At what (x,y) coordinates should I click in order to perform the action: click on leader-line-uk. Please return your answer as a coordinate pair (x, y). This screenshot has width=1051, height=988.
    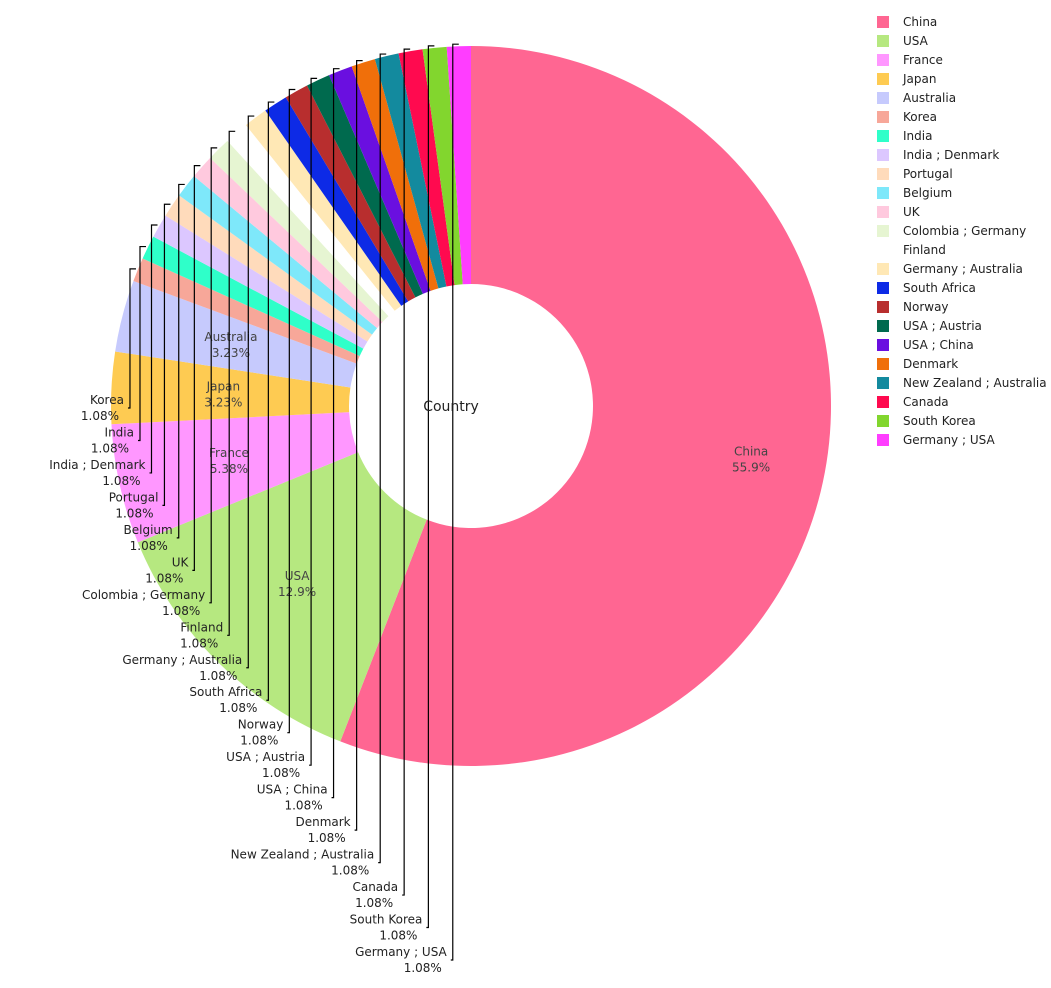
    Looking at the image, I should click on (196, 367).